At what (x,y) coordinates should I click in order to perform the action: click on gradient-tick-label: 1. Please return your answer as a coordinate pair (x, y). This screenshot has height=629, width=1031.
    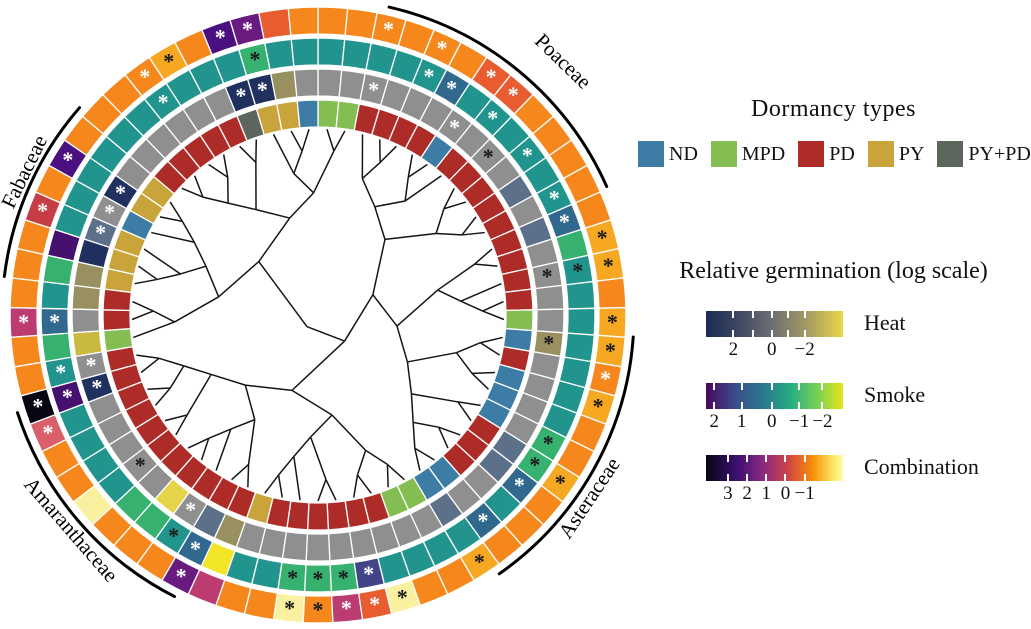
    Looking at the image, I should click on (741, 421).